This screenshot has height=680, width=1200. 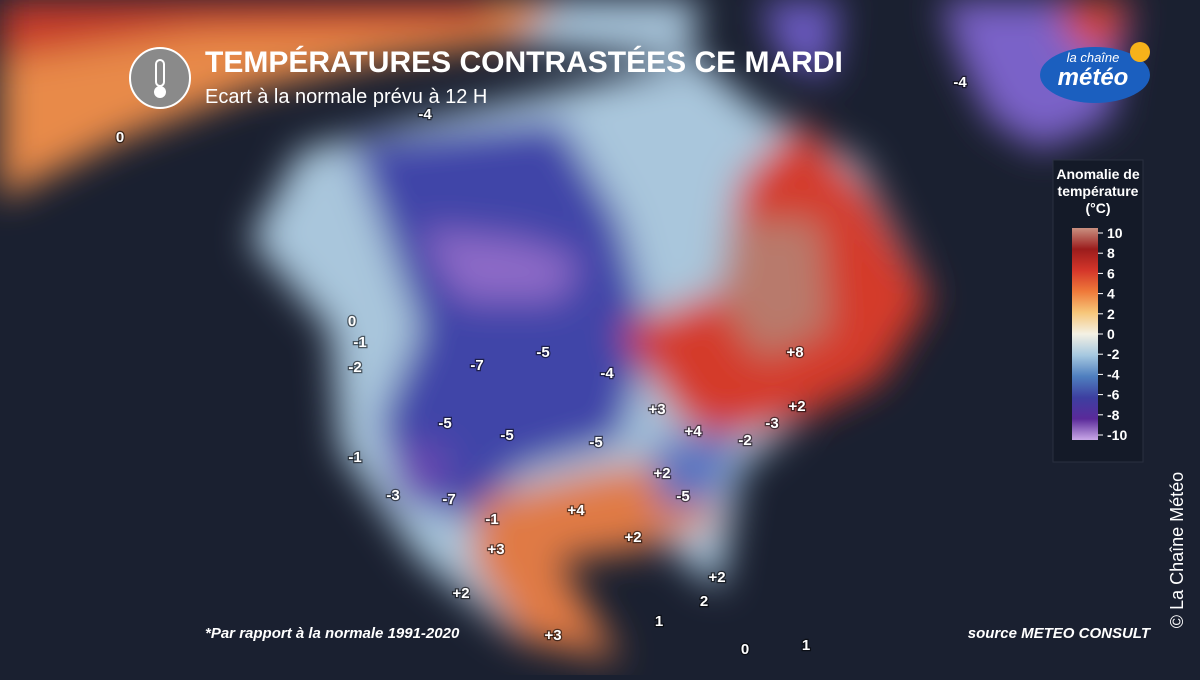 I want to click on legend-tick-label: 4, so click(x=1111, y=294).